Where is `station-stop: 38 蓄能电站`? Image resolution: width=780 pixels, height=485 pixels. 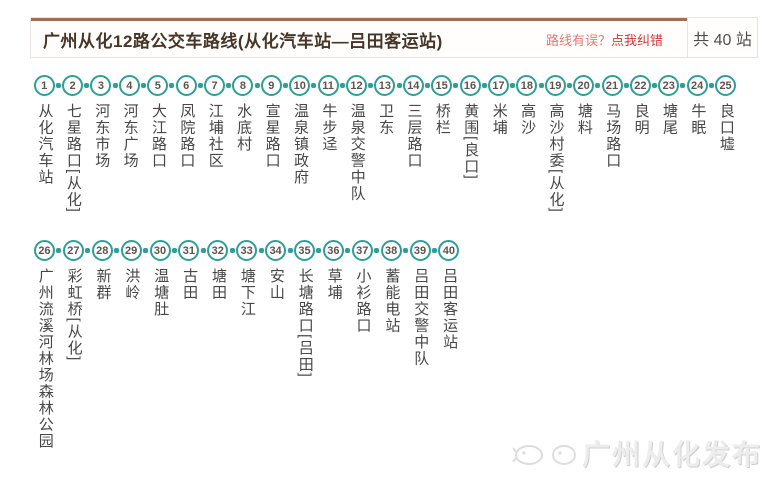 station-stop: 38 蓄能电站 is located at coordinates (393, 345).